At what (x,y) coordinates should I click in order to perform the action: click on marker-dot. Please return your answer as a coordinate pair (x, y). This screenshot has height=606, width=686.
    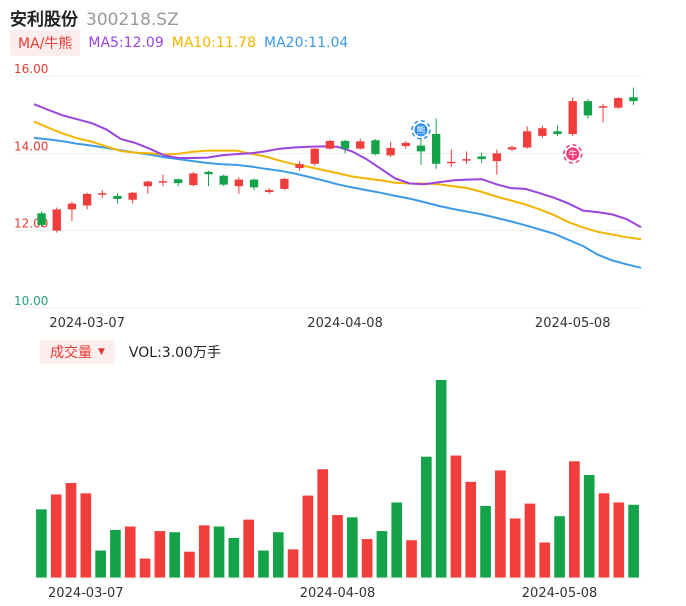
    Looking at the image, I should click on (573, 154).